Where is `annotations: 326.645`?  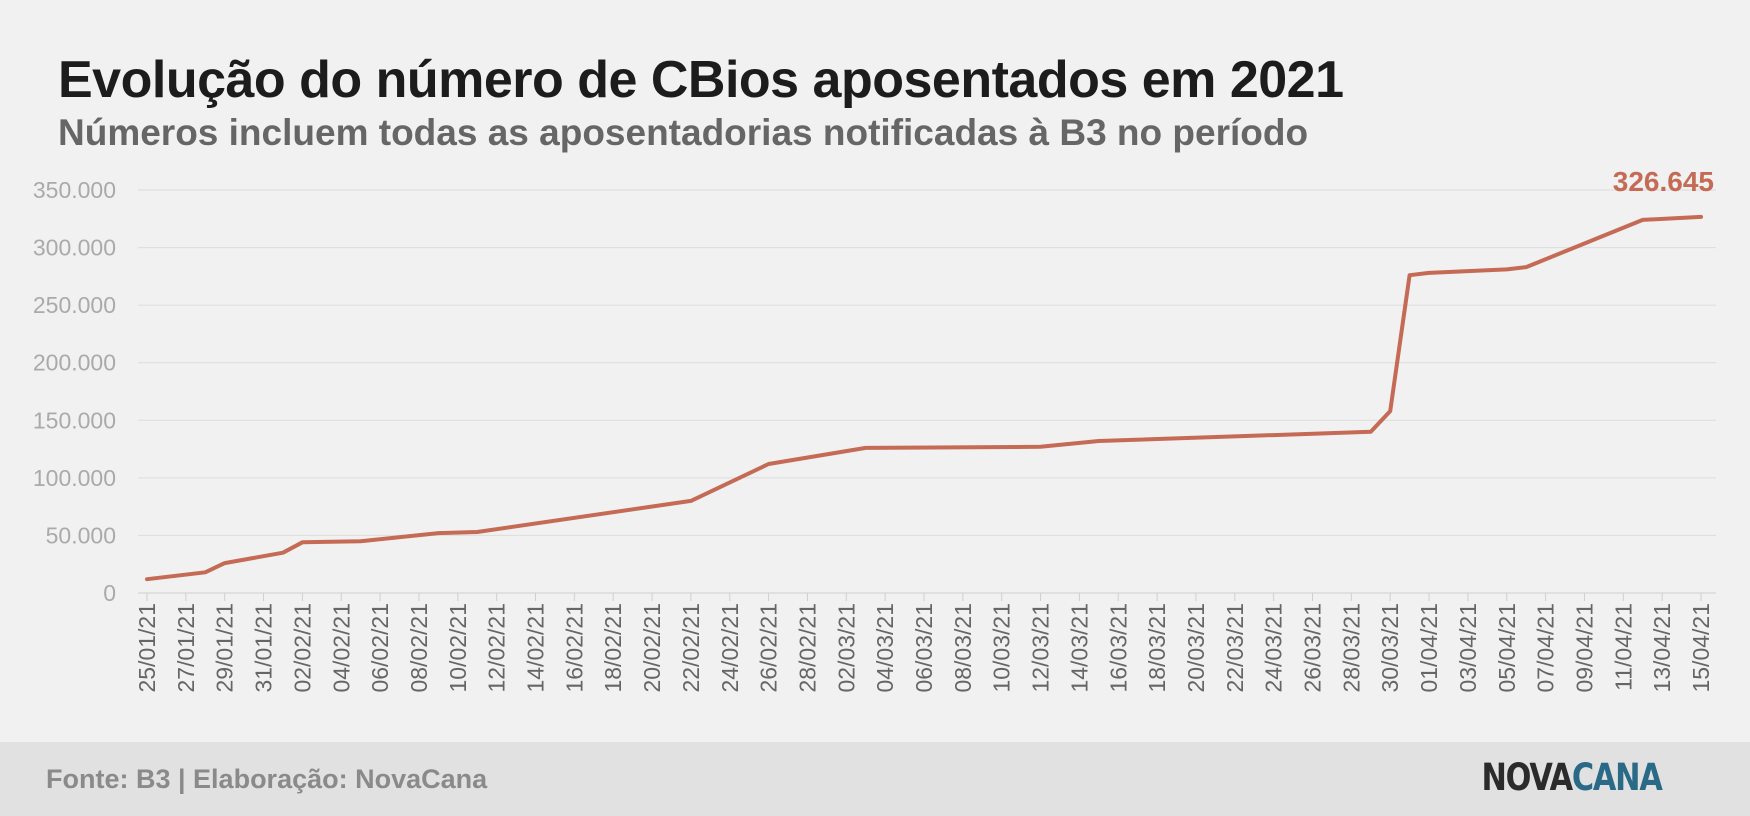 annotations: 326.645 is located at coordinates (1663, 181).